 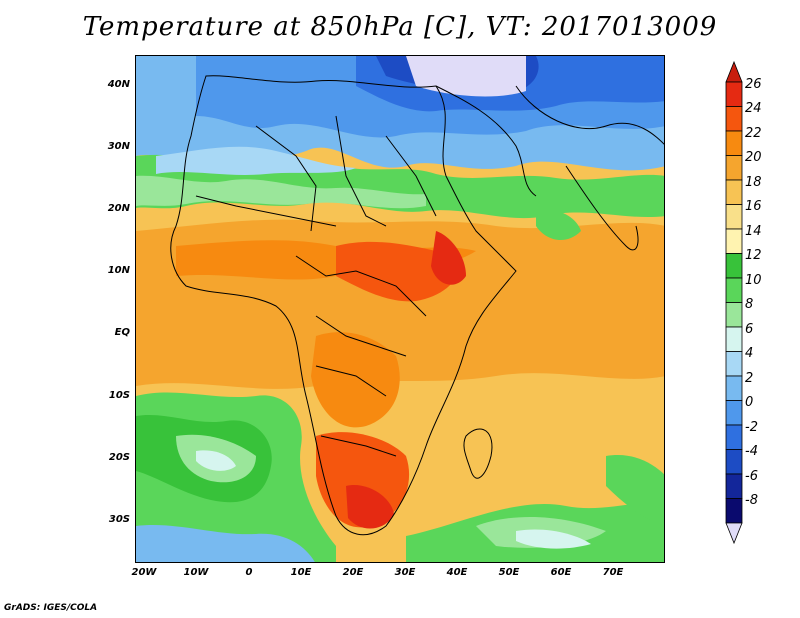 What do you see at coordinates (749, 353) in the screenshot?
I see `colorbar-label: 4` at bounding box center [749, 353].